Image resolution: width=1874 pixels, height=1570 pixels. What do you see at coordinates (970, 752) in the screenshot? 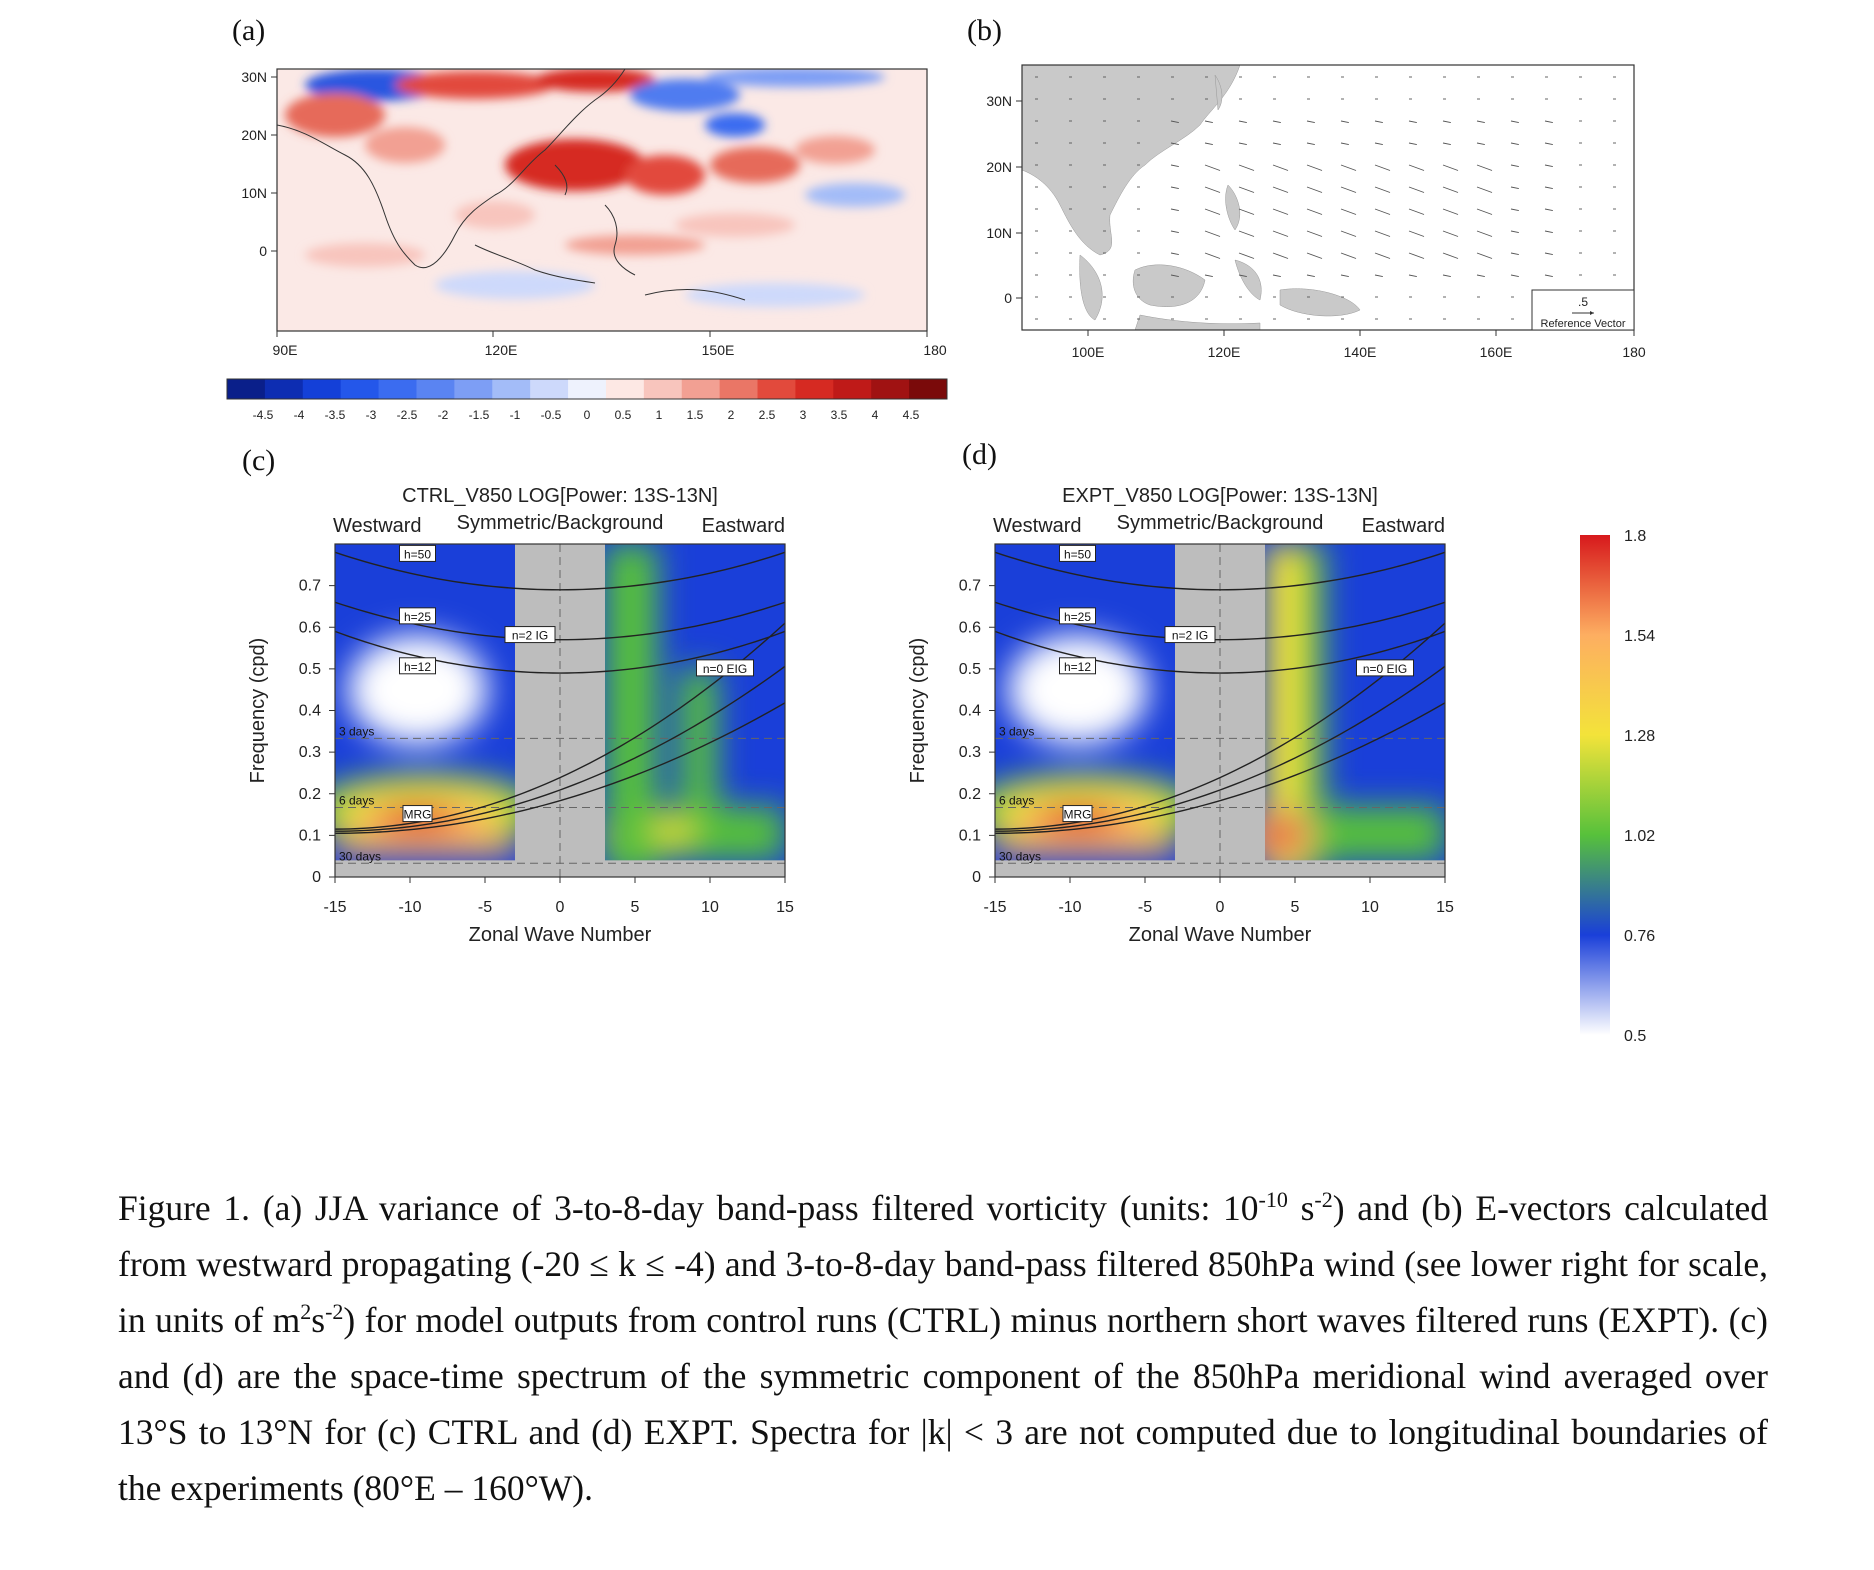
I see `y-tick-label: 0.3` at bounding box center [970, 752].